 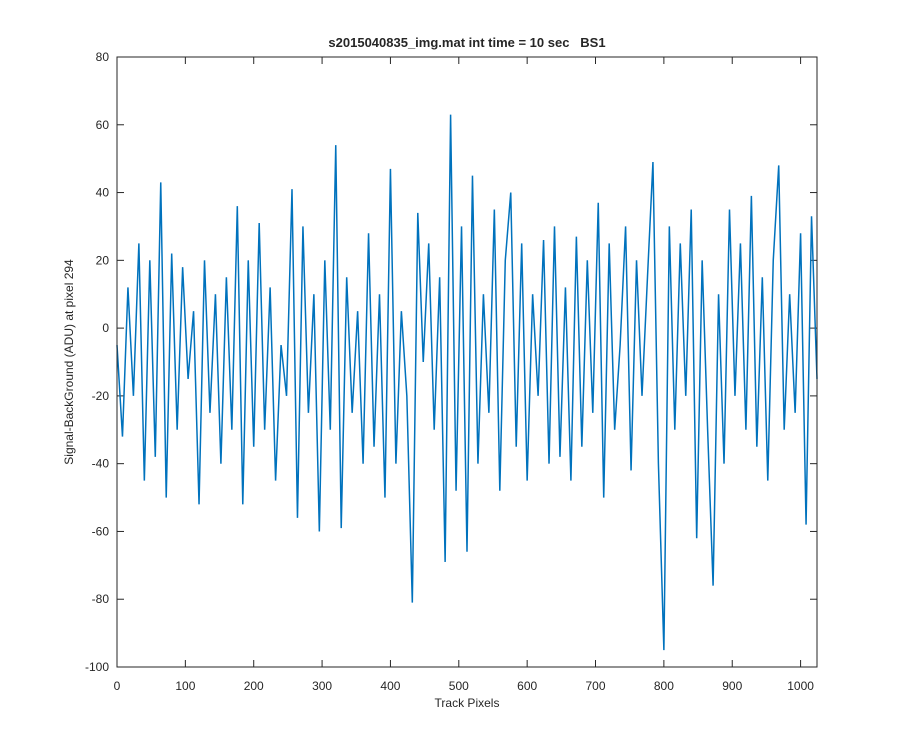 What do you see at coordinates (101, 464) in the screenshot?
I see `y-tick-label: -40` at bounding box center [101, 464].